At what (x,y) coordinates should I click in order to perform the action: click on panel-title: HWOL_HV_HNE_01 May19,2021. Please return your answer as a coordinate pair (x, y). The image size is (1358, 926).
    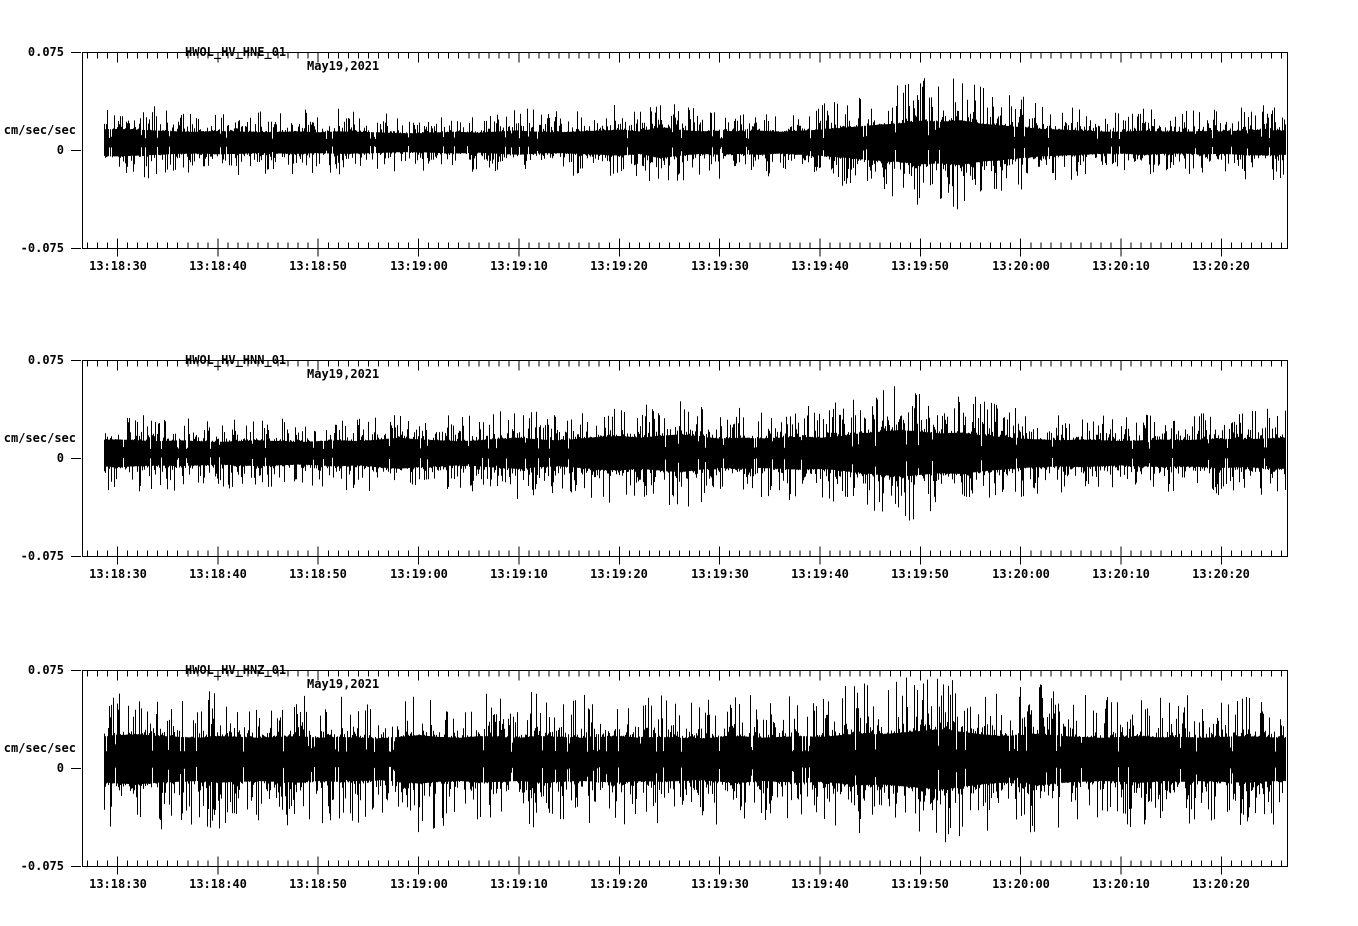
    Looking at the image, I should click on (189, 52).